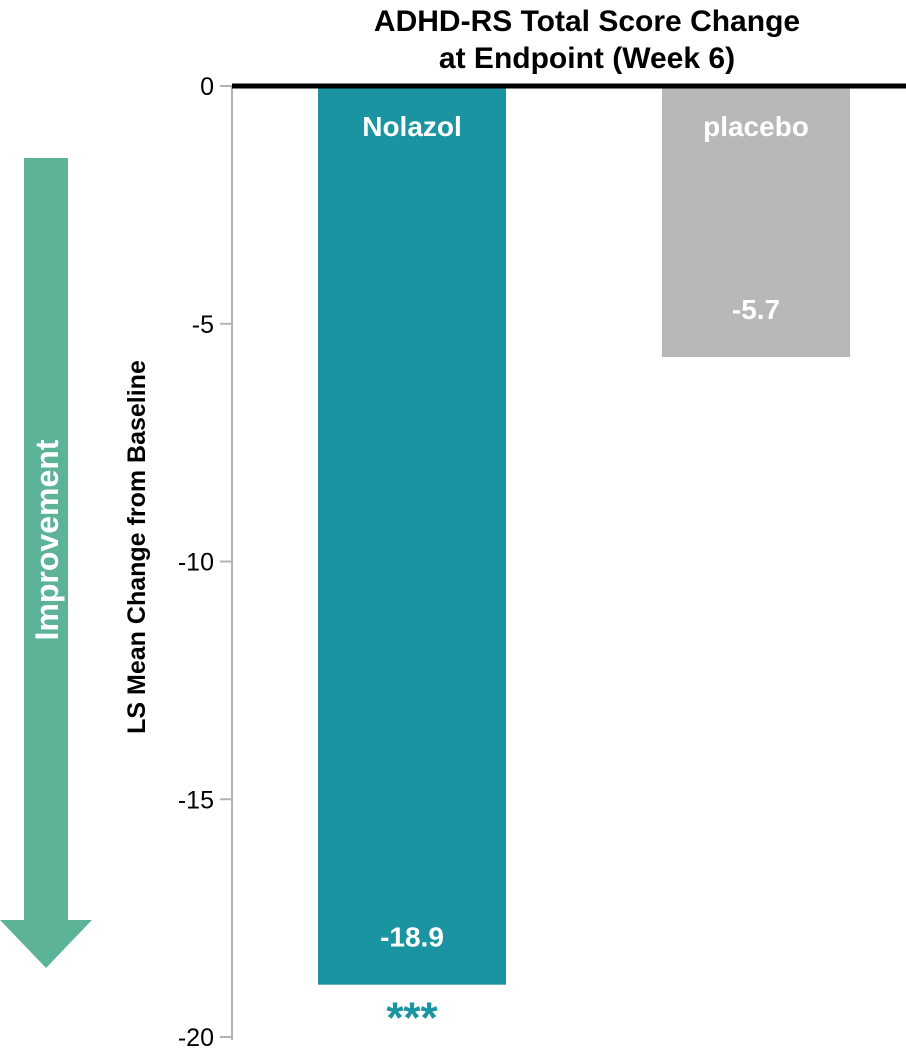 The height and width of the screenshot is (1059, 906). What do you see at coordinates (196, 1038) in the screenshot?
I see `y-tick-label: -20` at bounding box center [196, 1038].